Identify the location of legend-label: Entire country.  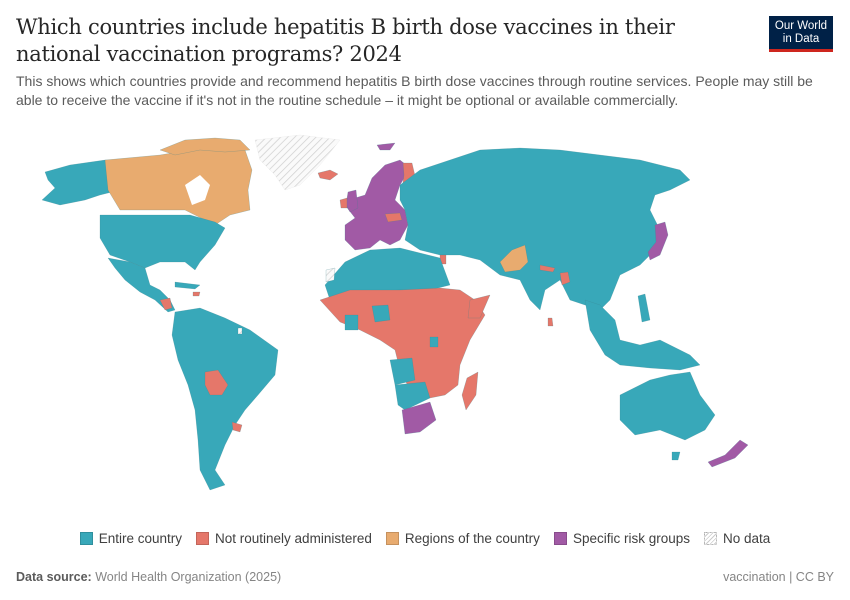
(140, 538).